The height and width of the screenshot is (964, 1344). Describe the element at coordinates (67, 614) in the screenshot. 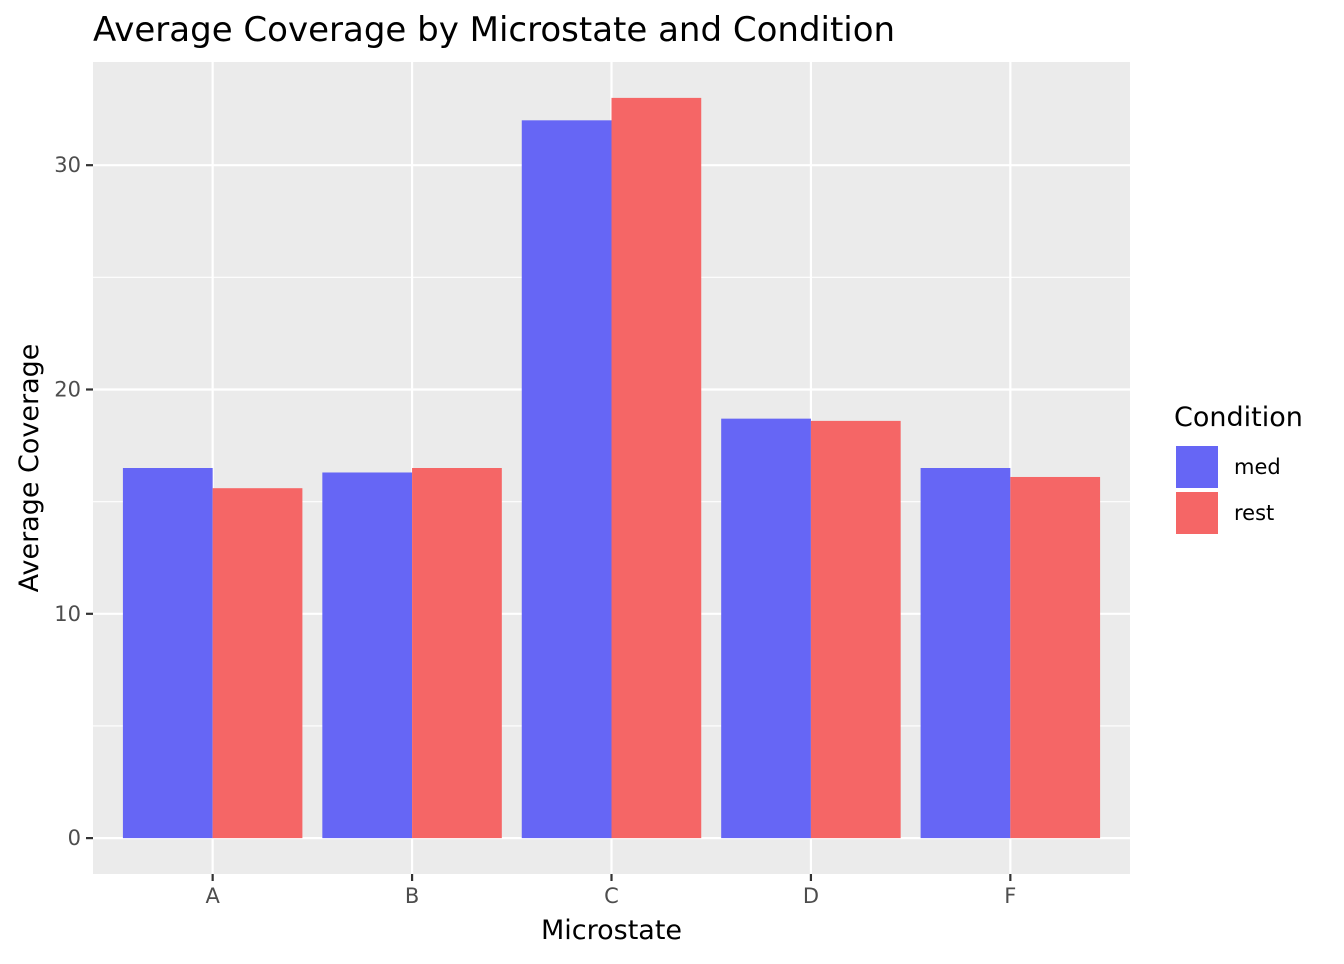

I see `y-tick-label: 10` at that location.